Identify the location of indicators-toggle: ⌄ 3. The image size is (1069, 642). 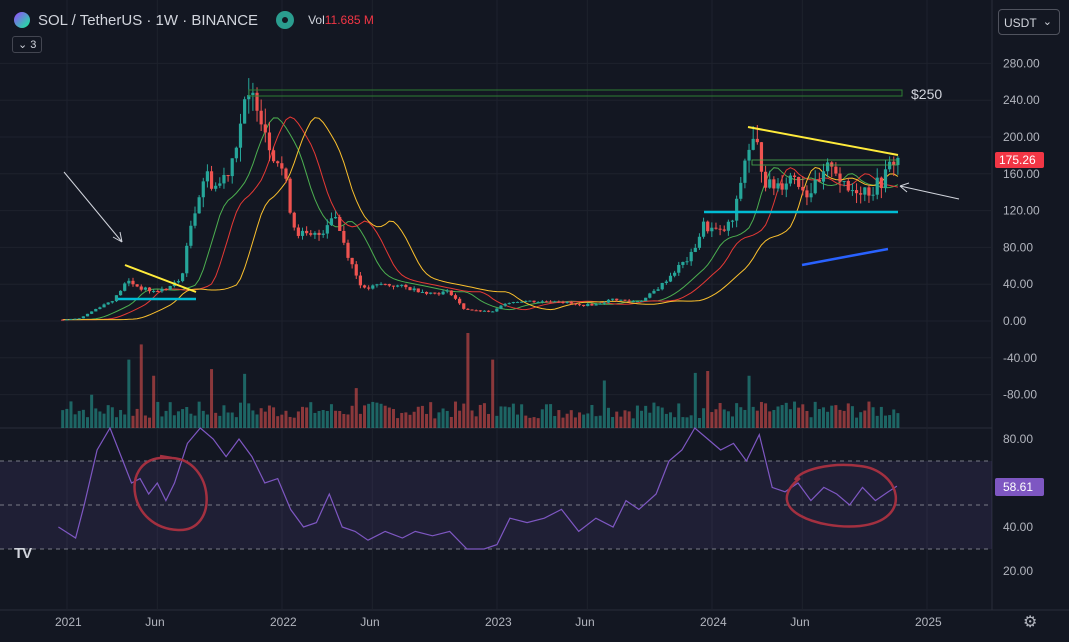
(27, 44).